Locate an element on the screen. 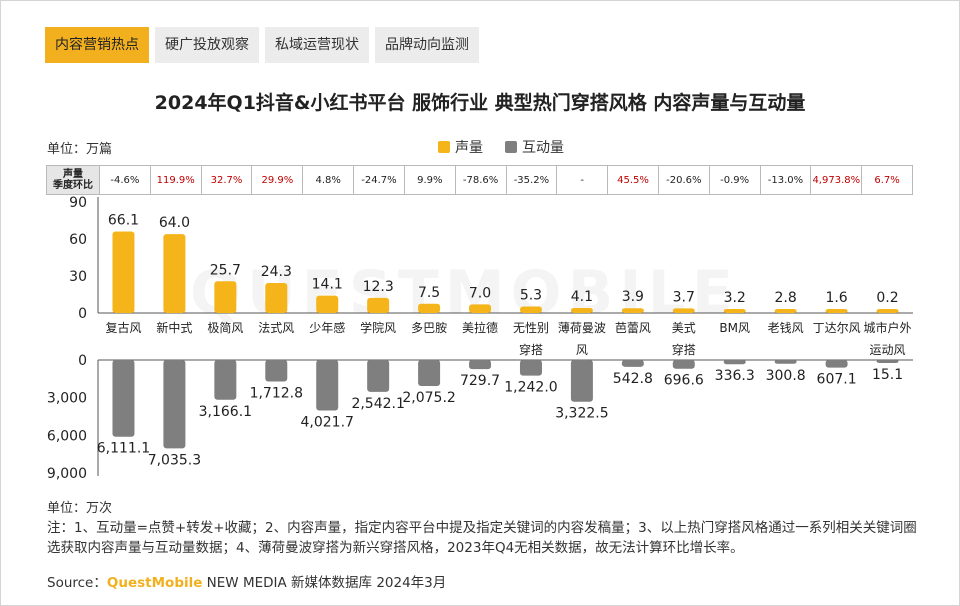  category-label: 美拉德 is located at coordinates (480, 327).